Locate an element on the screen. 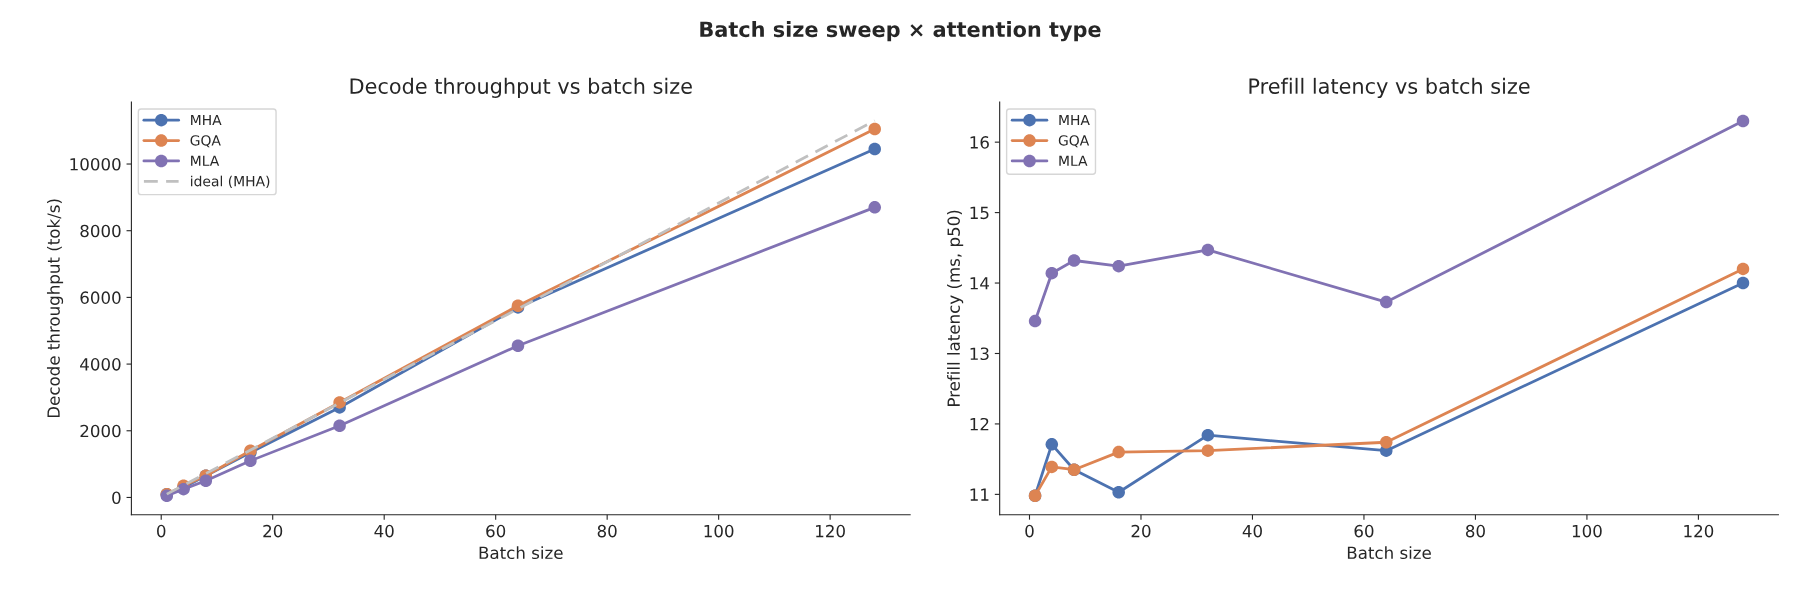 Image resolution: width=1800 pixels, height=600 pixels. chart-title: Prefill latency vs batch size is located at coordinates (1389, 87).